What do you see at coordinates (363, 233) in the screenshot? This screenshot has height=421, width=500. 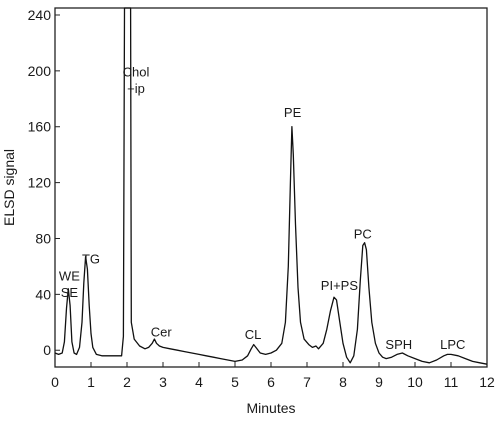 I see `peak-label: PC` at bounding box center [363, 233].